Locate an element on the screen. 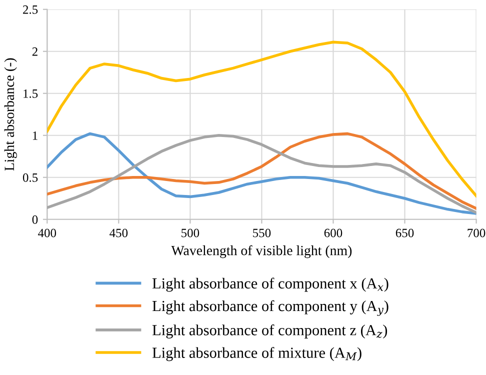  legend-label: Light absorbance of component z (A$_{z}$) is located at coordinates (270, 331).